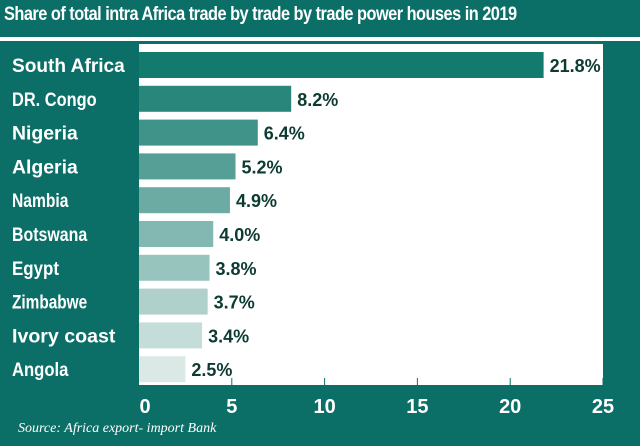  What do you see at coordinates (510, 407) in the screenshot?
I see `x-tick-label: 20` at bounding box center [510, 407].